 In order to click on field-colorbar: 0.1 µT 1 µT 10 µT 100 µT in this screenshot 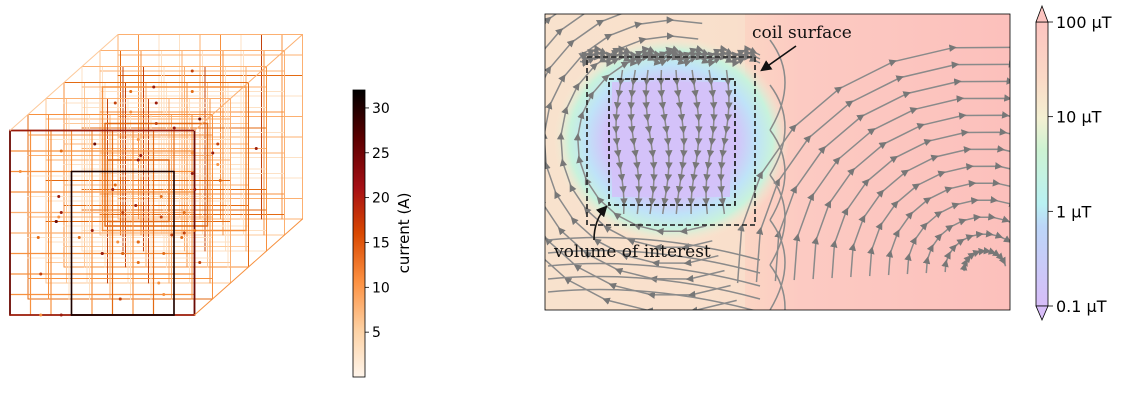, I will do `click(1073, 163)`.